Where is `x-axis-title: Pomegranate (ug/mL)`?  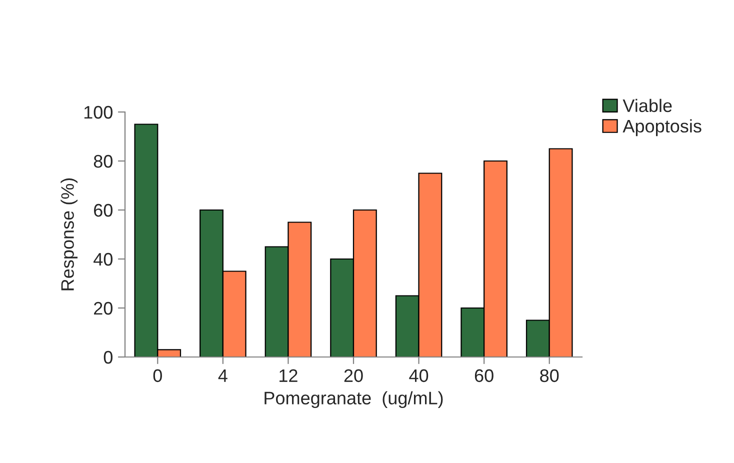 x-axis-title: Pomegranate (ug/mL) is located at coordinates (353, 399).